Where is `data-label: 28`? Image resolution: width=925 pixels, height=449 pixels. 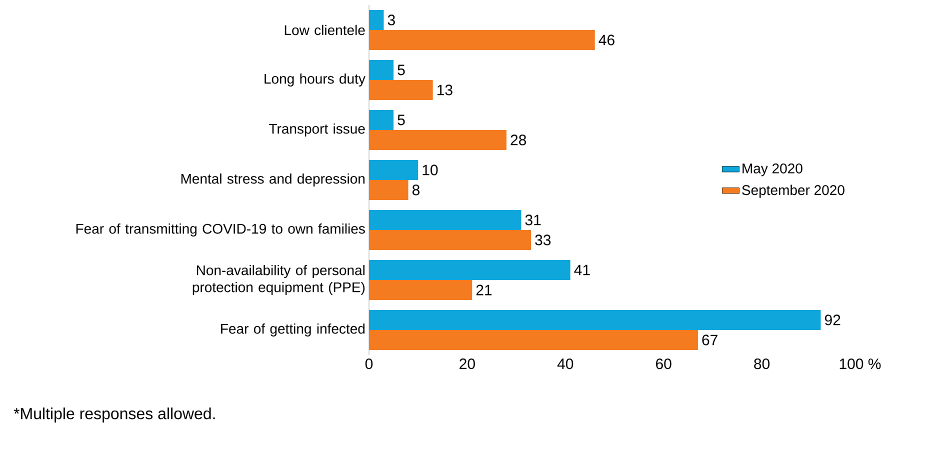
data-label: 28 is located at coordinates (518, 140).